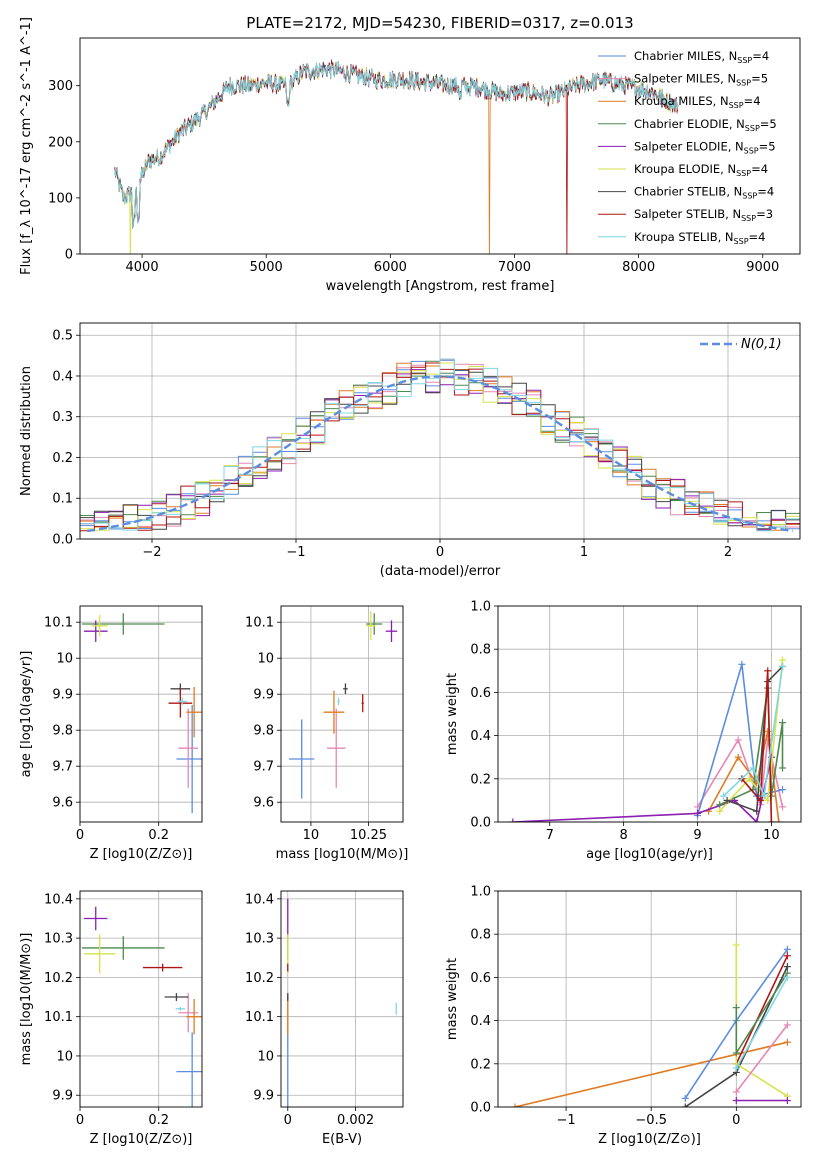 The height and width of the screenshot is (1170, 819). I want to click on y-tick-label: 0.3, so click(62, 417).